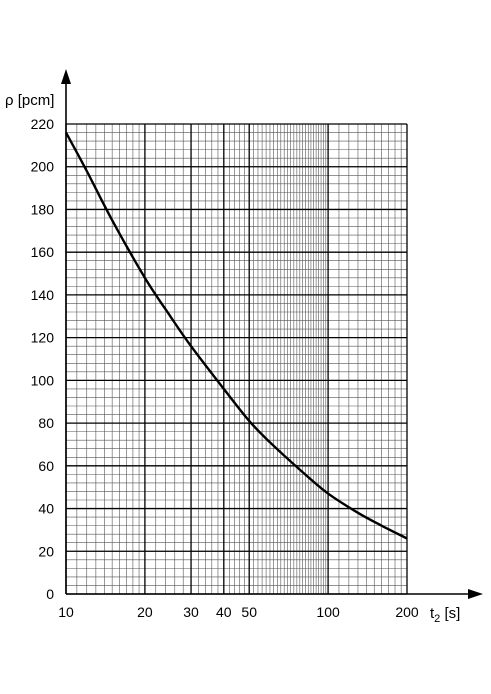 This screenshot has width=491, height=694. Describe the element at coordinates (43, 209) in the screenshot. I see `y-tick-label: 180` at that location.